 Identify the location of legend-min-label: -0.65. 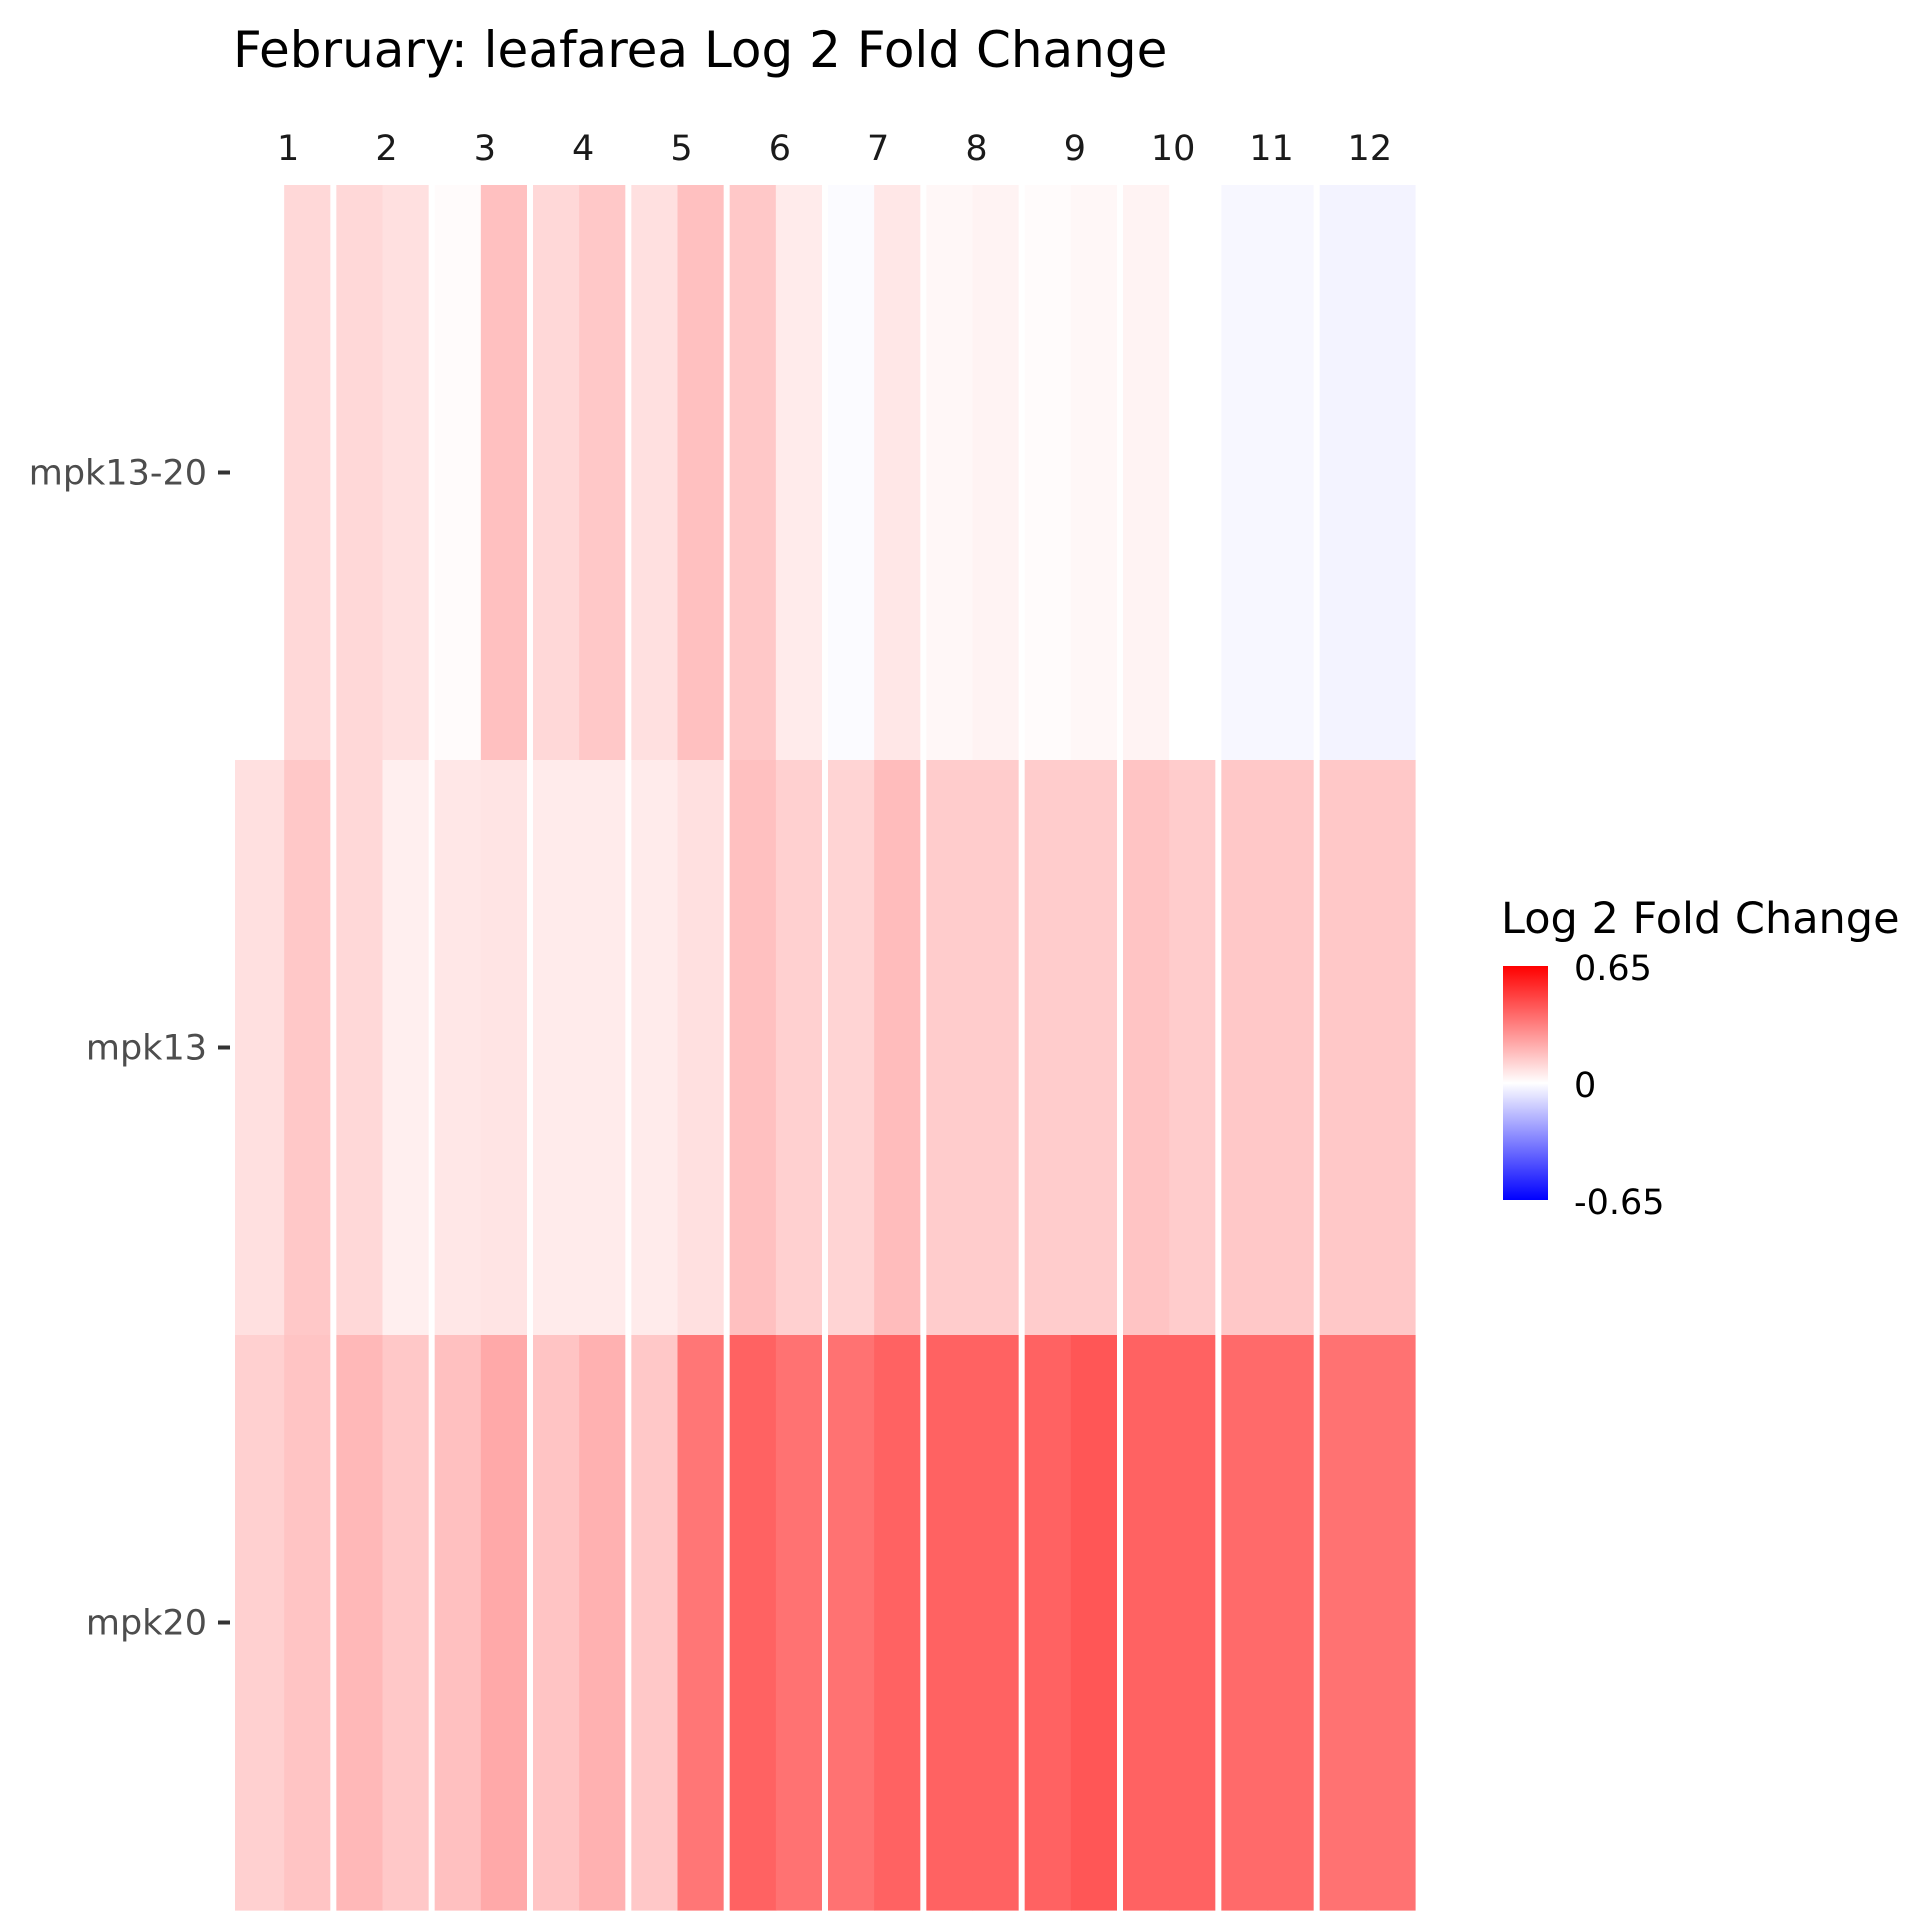
(1619, 1203).